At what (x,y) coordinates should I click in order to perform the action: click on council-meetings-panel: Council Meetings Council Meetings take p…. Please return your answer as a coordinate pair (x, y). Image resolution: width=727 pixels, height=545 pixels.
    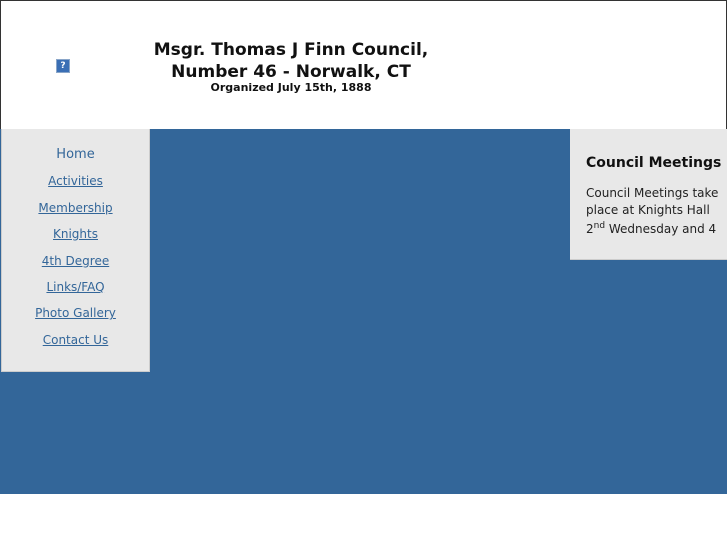
    Looking at the image, I should click on (648, 194).